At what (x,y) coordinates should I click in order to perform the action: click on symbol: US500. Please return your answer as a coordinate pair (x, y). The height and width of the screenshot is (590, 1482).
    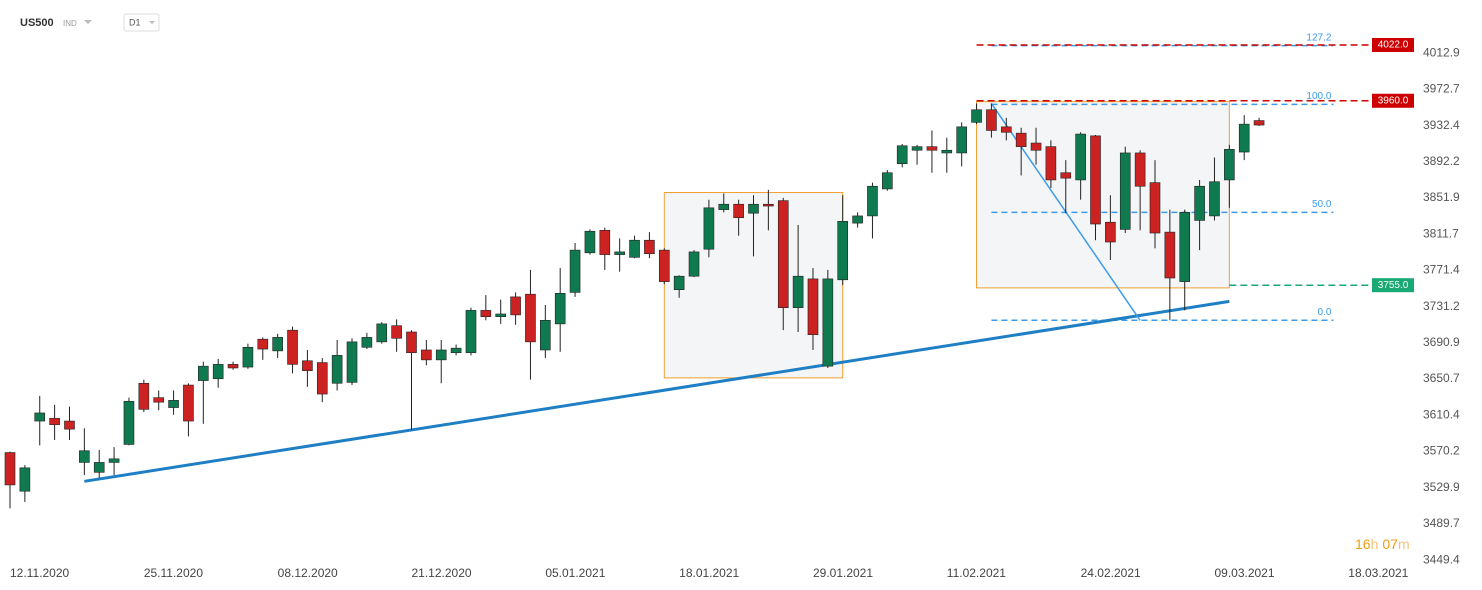
    Looking at the image, I should click on (37, 23).